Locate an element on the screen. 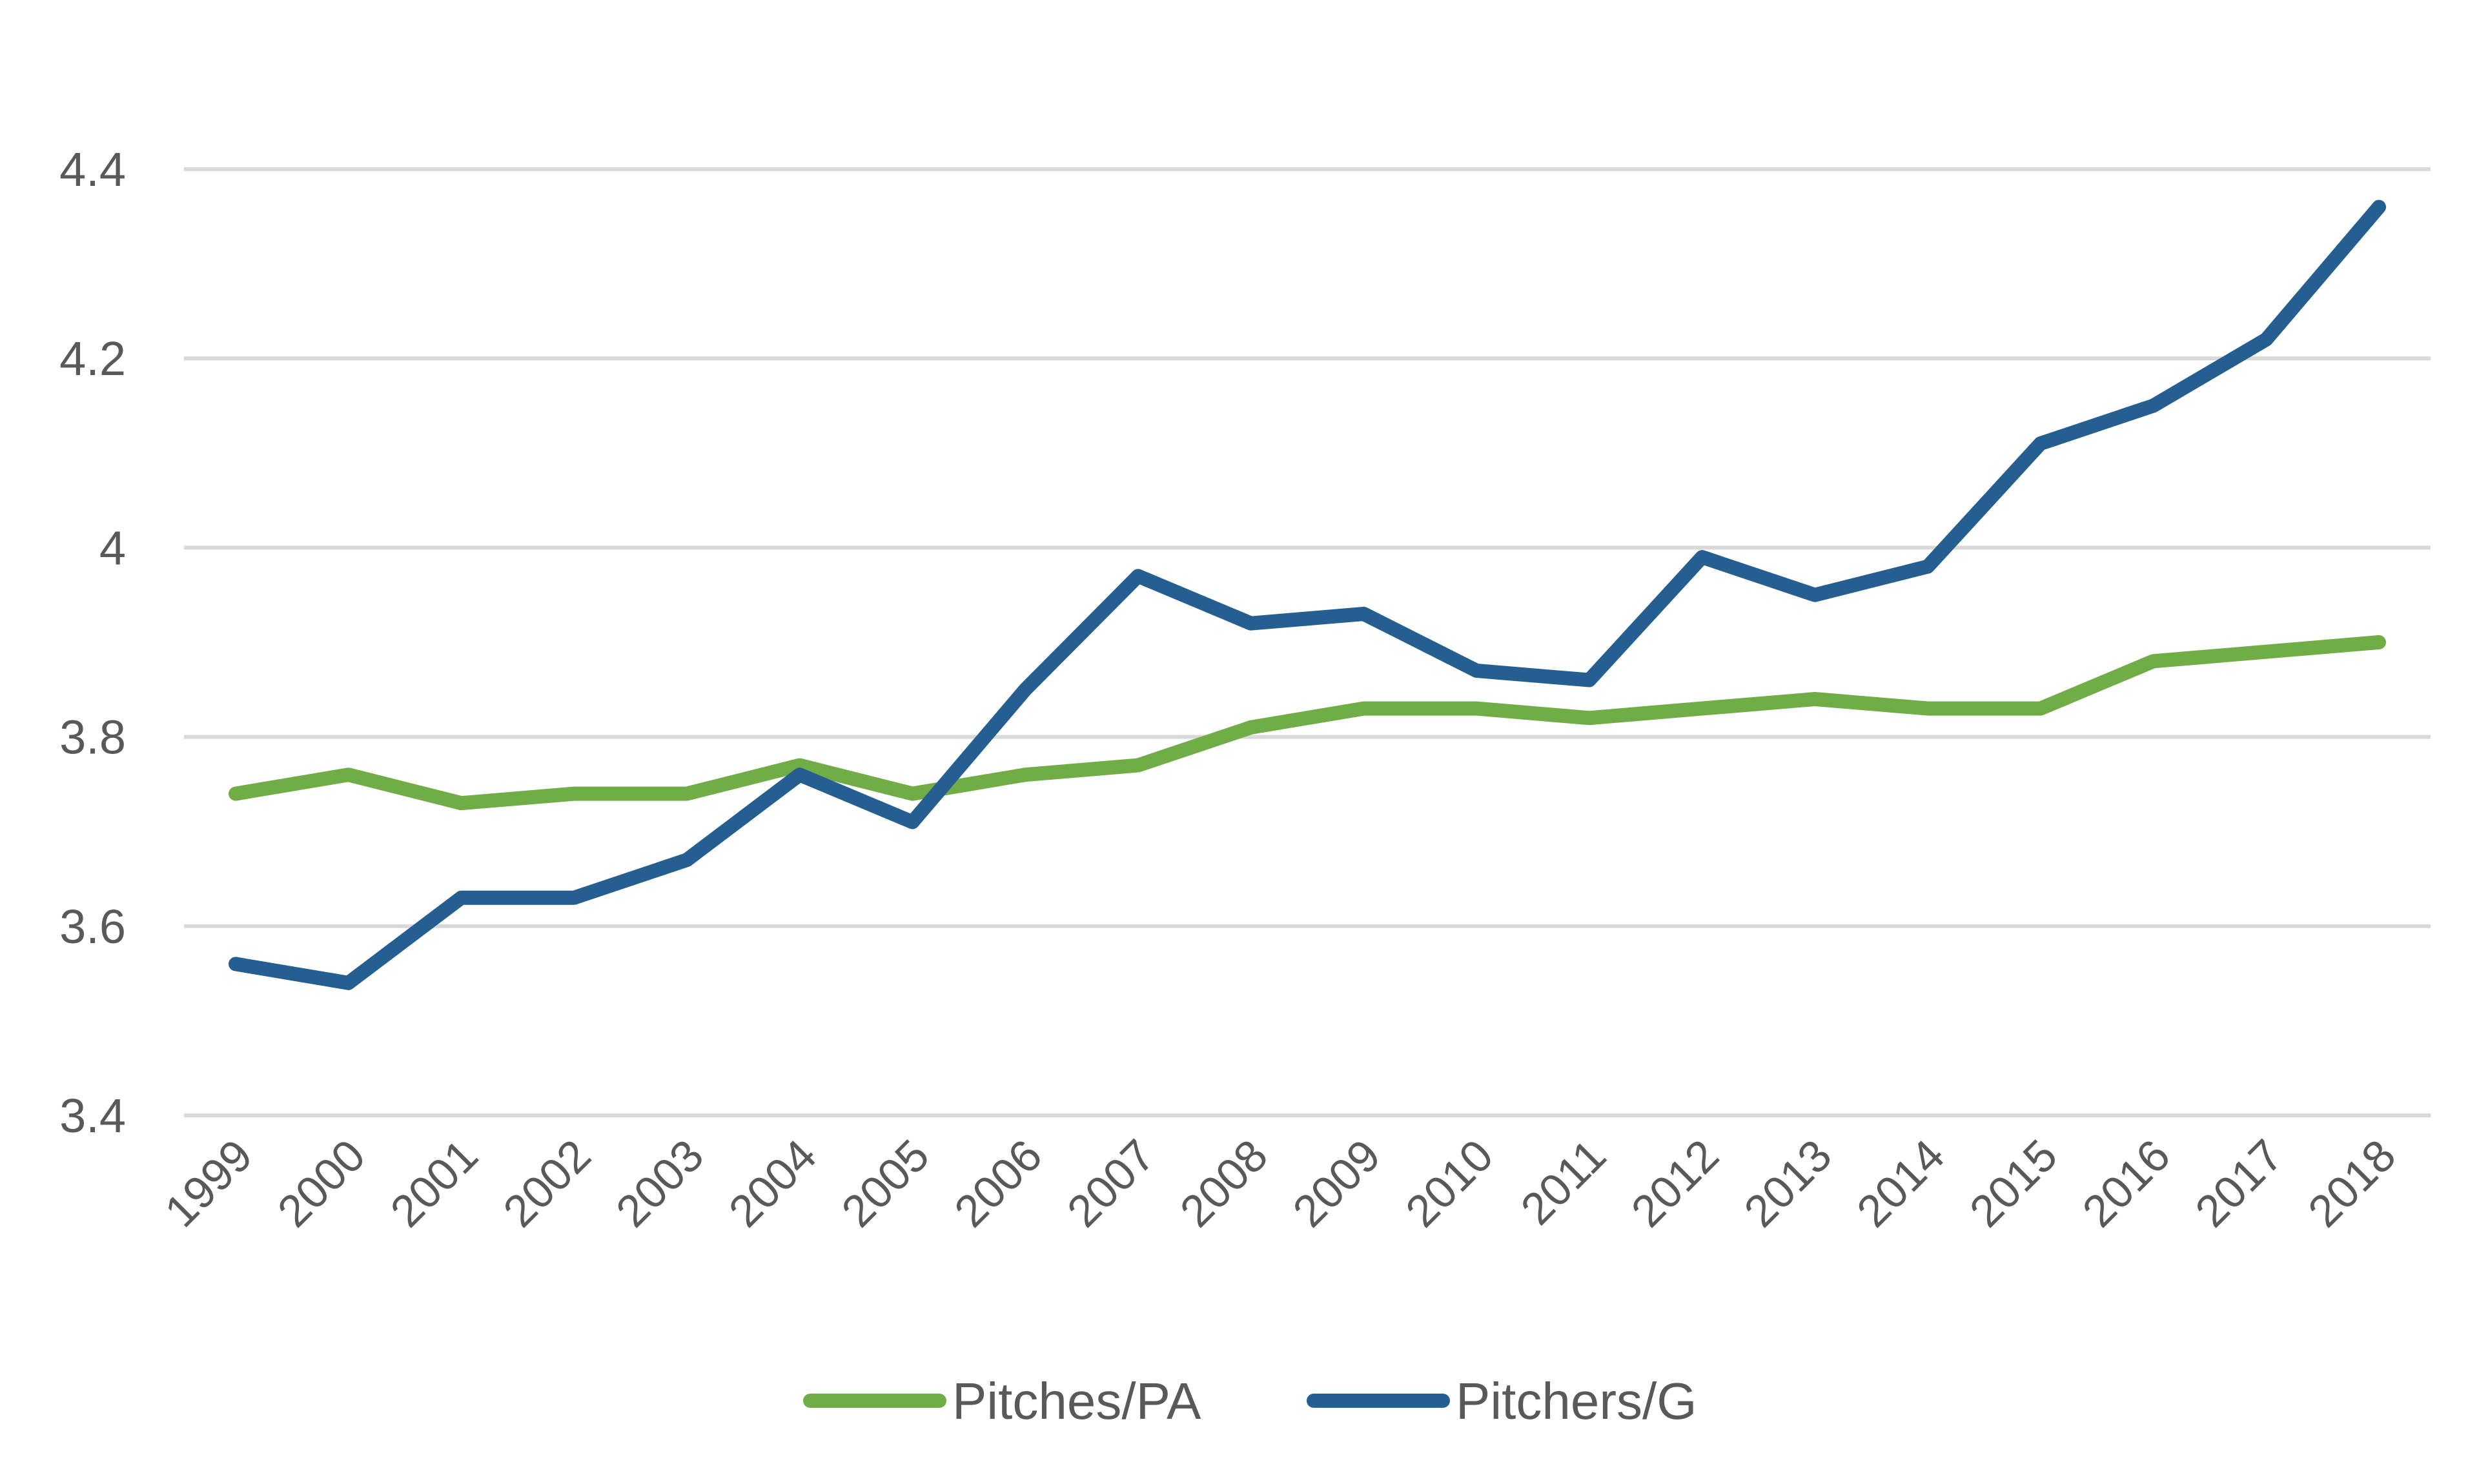  legend: Pitches/PA Pitchers/G is located at coordinates (1250, 1401).